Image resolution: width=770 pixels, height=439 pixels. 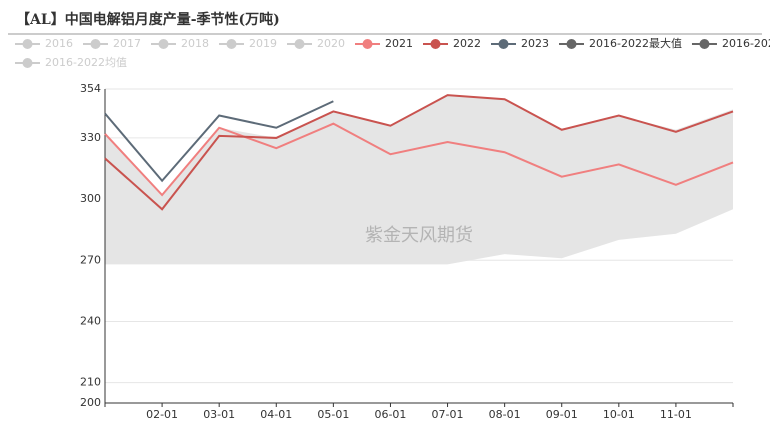 What do you see at coordinates (399, 43) in the screenshot?
I see `legend-label: 2021` at bounding box center [399, 43].